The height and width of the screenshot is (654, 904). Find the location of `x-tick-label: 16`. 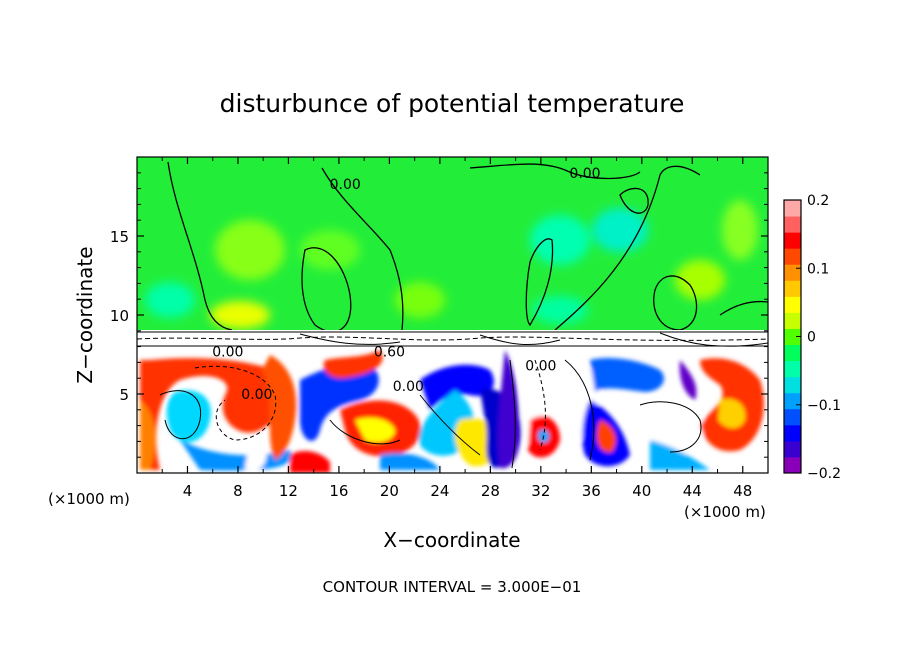

x-tick-label: 16 is located at coordinates (338, 491).